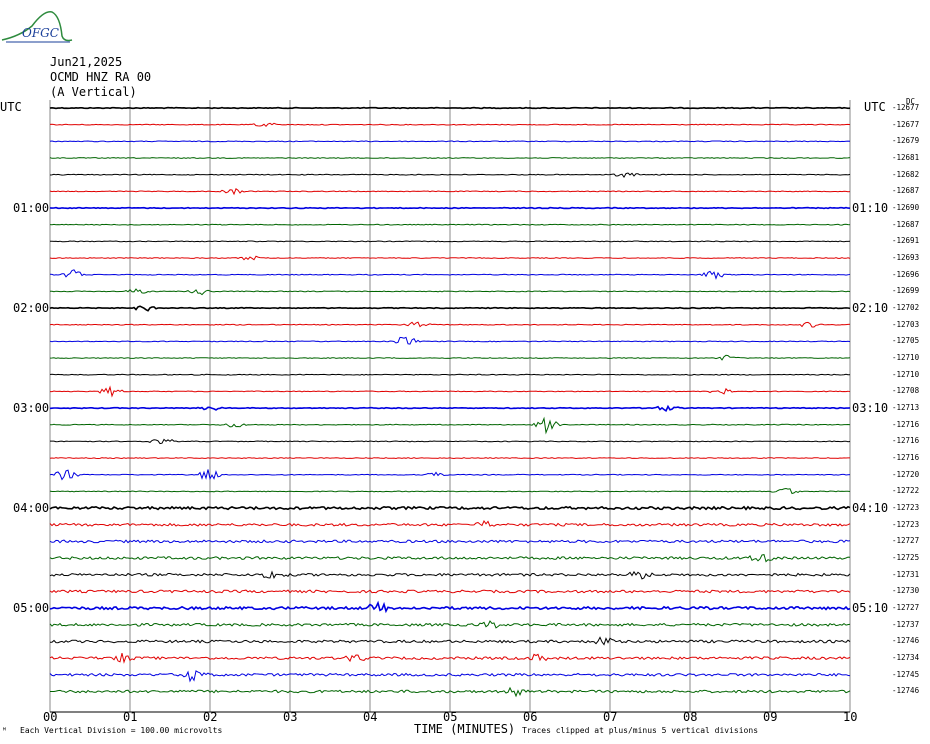 Image resolution: width=930 pixels, height=744 pixels. Describe the element at coordinates (906, 157) in the screenshot. I see `offset-label: -12681` at that location.